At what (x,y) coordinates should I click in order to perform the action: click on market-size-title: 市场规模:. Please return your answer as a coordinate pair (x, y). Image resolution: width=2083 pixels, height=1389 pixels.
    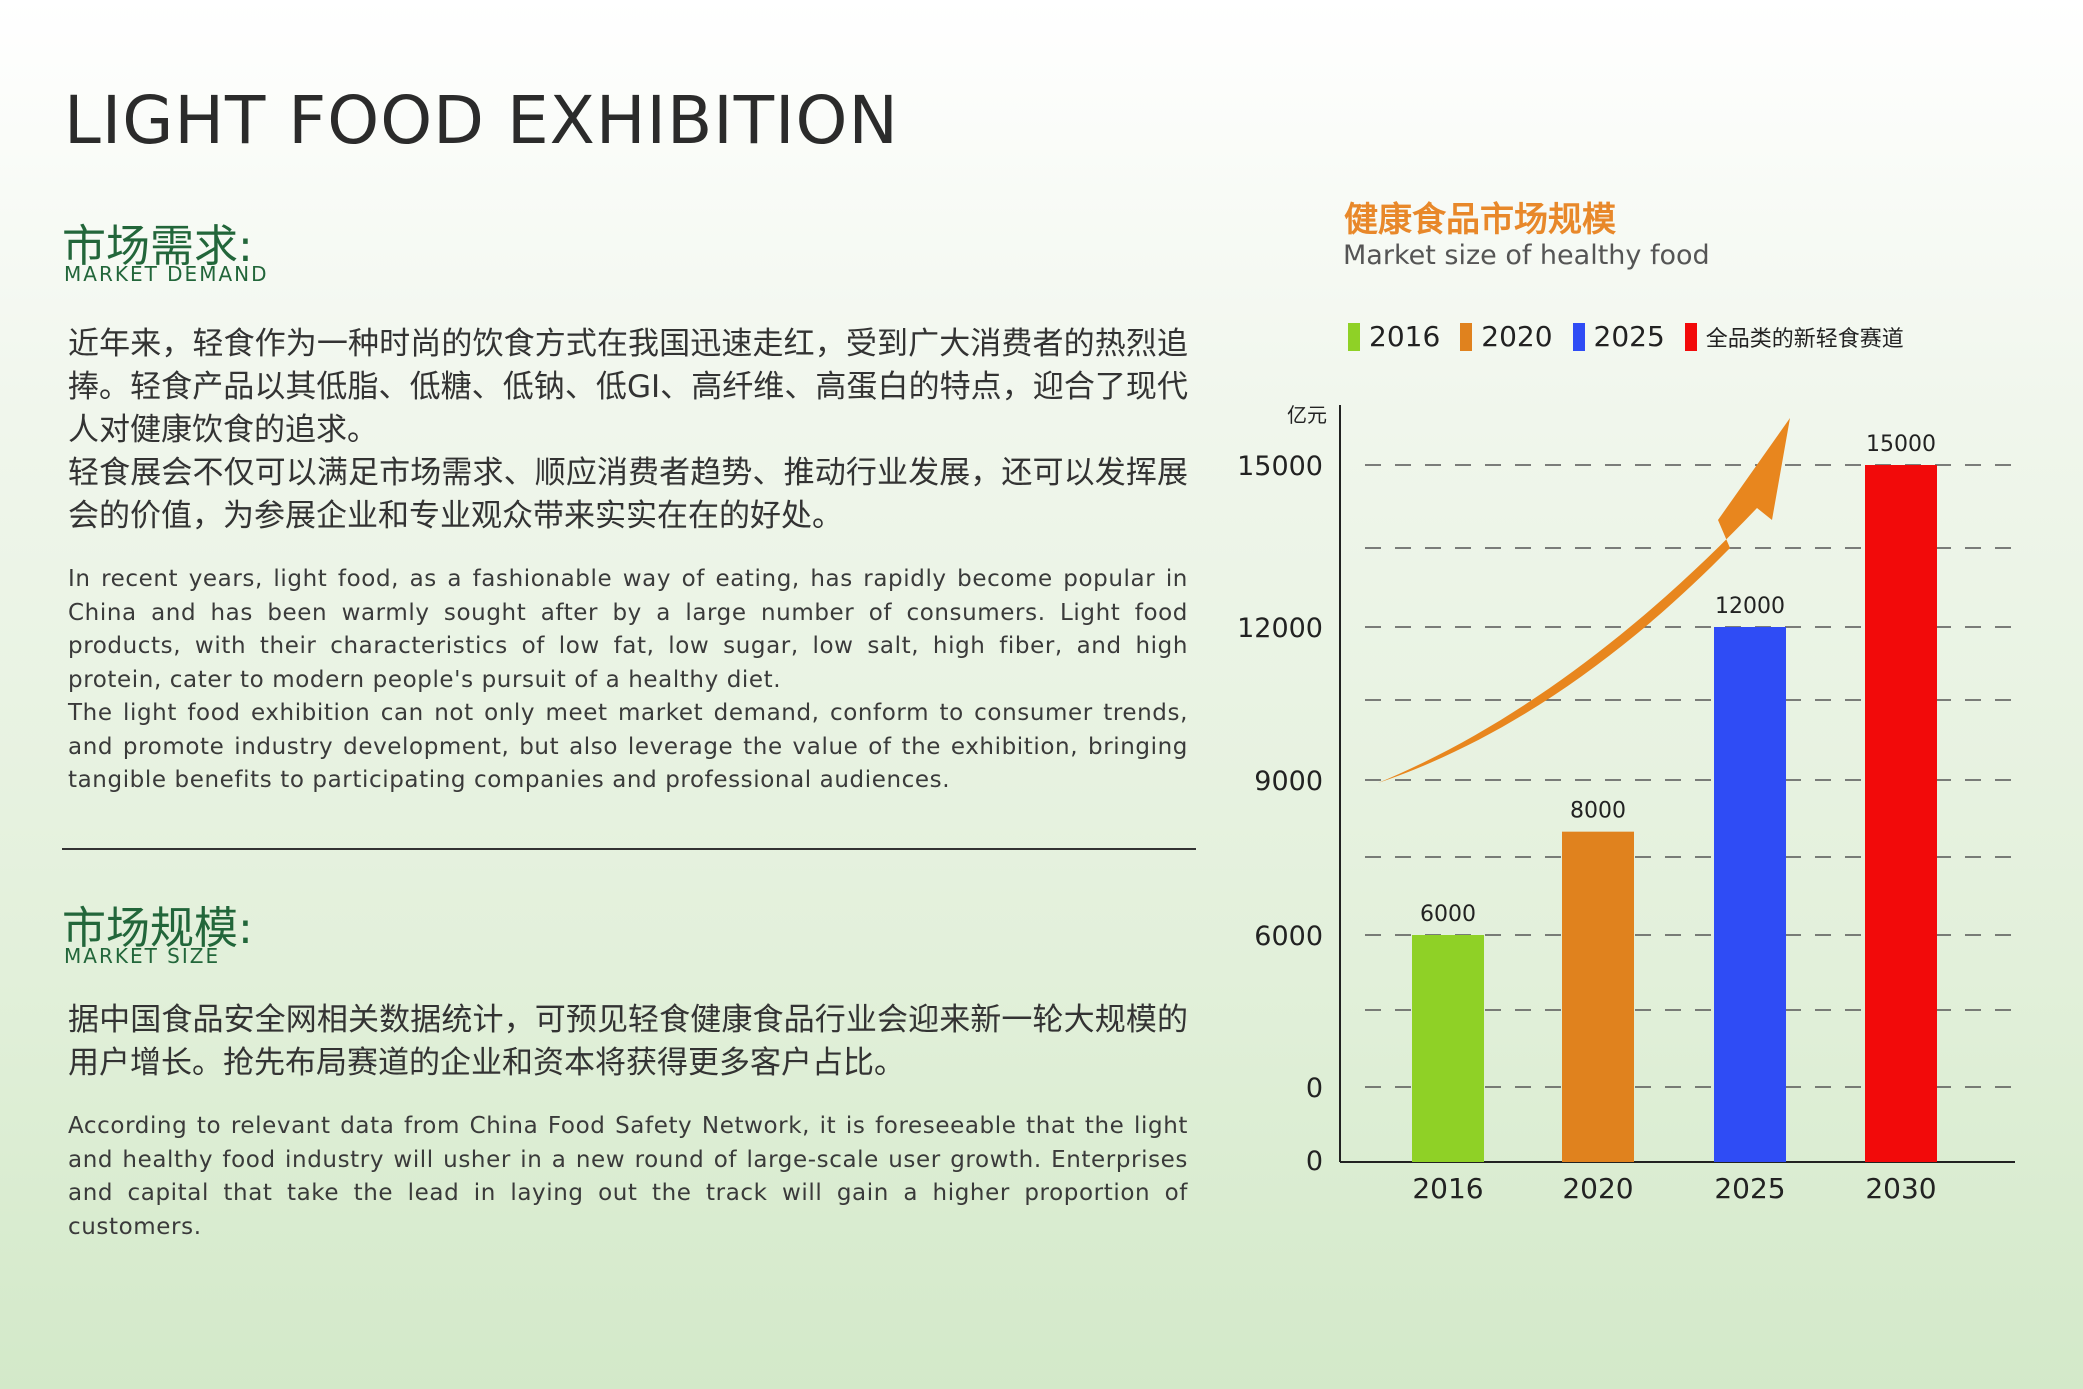
    Looking at the image, I should click on (157, 928).